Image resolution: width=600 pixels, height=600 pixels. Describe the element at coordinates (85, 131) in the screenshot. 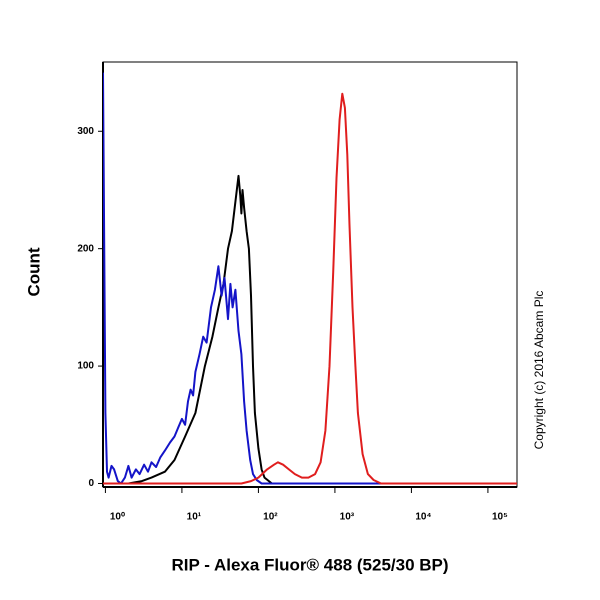

I see `y-tick-label: 300` at that location.